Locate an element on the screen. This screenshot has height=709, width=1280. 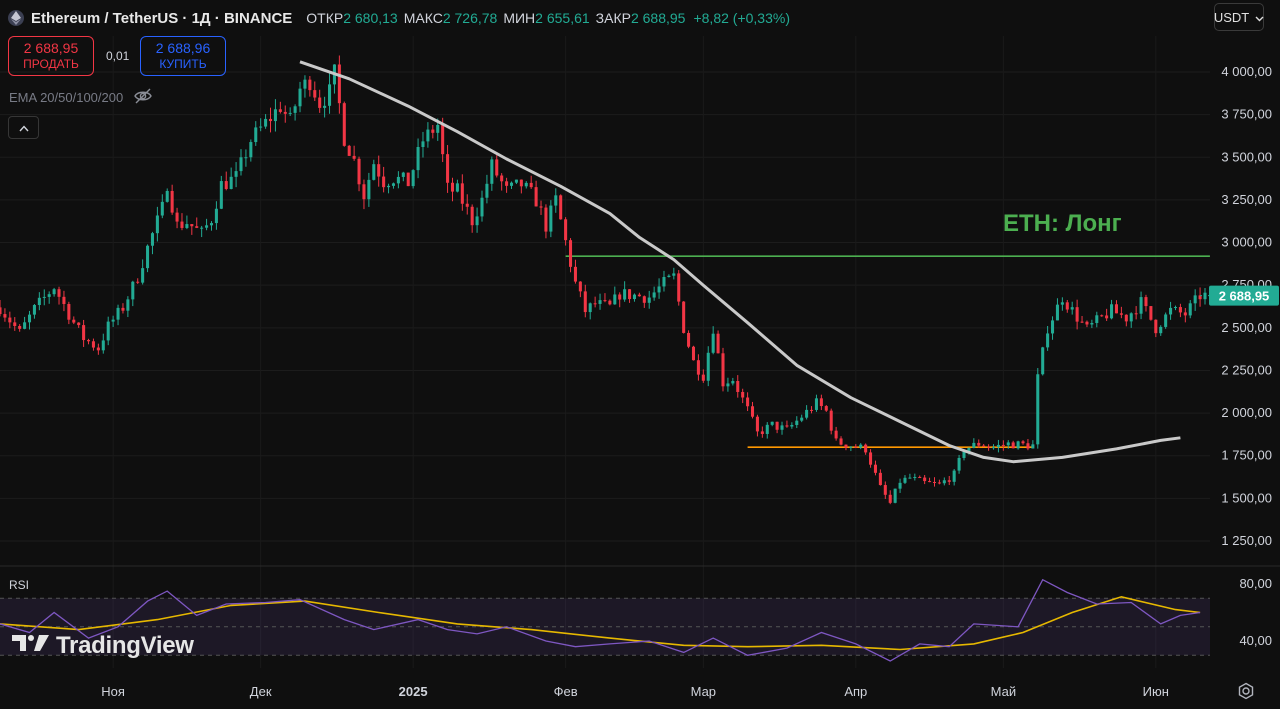
indicator-legend: EMA 20/50/100/200 is located at coordinates (81, 97).